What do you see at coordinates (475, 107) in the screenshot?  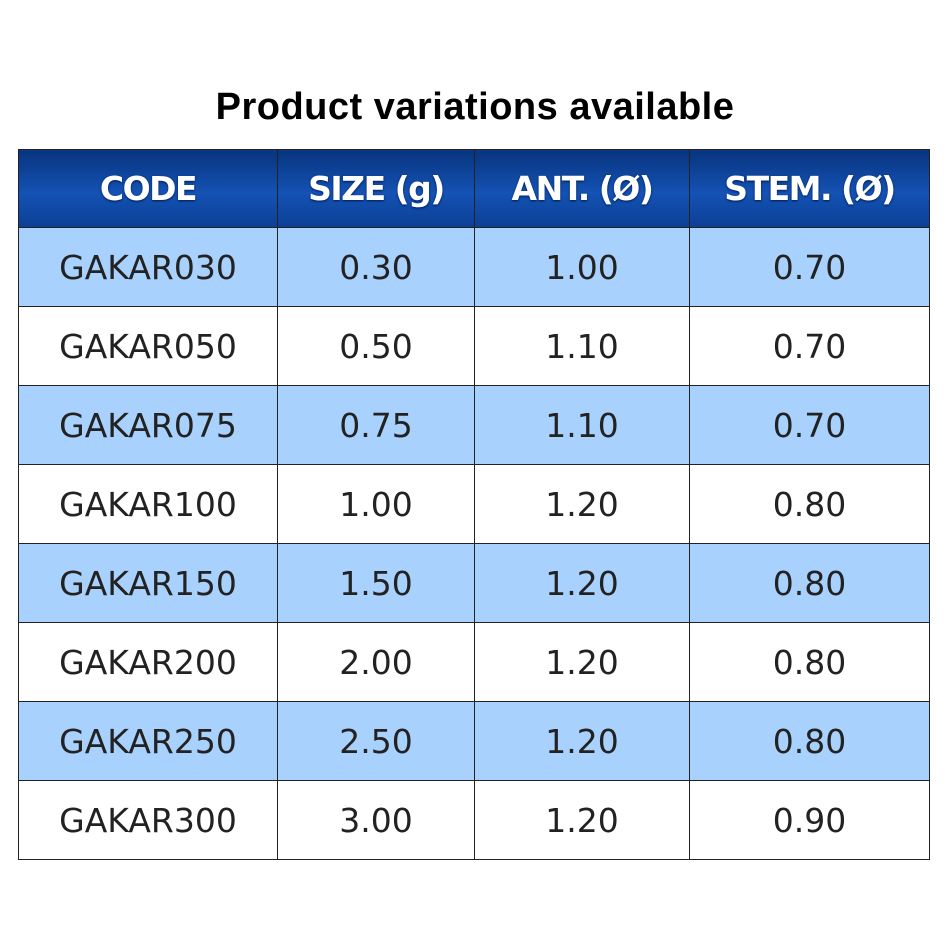 I see `title: Product variations available` at bounding box center [475, 107].